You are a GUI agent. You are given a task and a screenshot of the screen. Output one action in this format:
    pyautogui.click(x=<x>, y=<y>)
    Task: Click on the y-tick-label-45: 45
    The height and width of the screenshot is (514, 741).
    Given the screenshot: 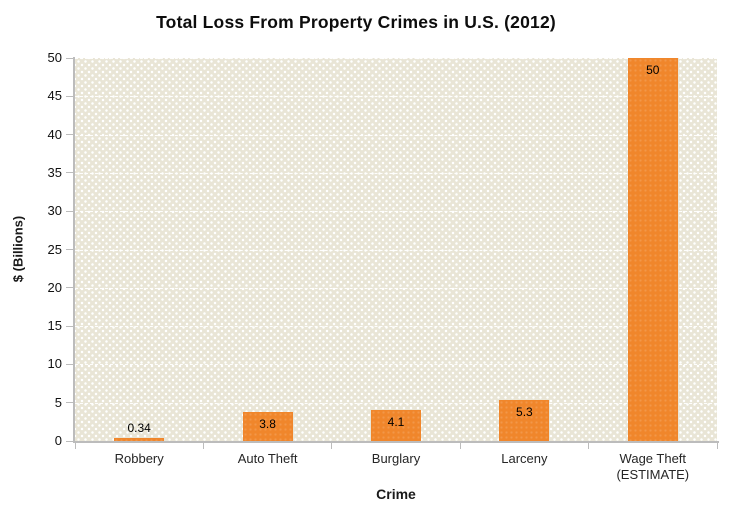 What is the action you would take?
    pyautogui.click(x=54, y=96)
    